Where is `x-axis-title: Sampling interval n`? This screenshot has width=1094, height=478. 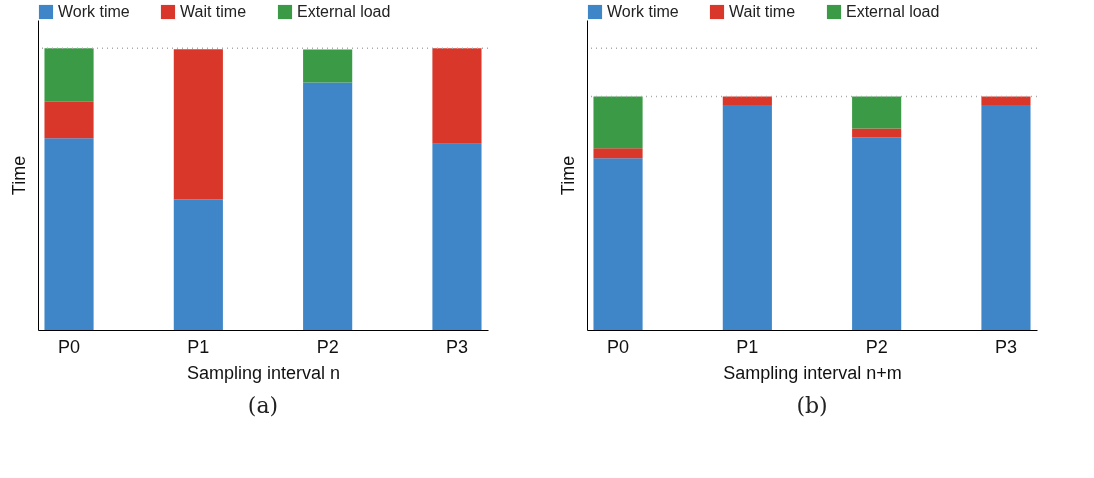 x-axis-title: Sampling interval n is located at coordinates (263, 372).